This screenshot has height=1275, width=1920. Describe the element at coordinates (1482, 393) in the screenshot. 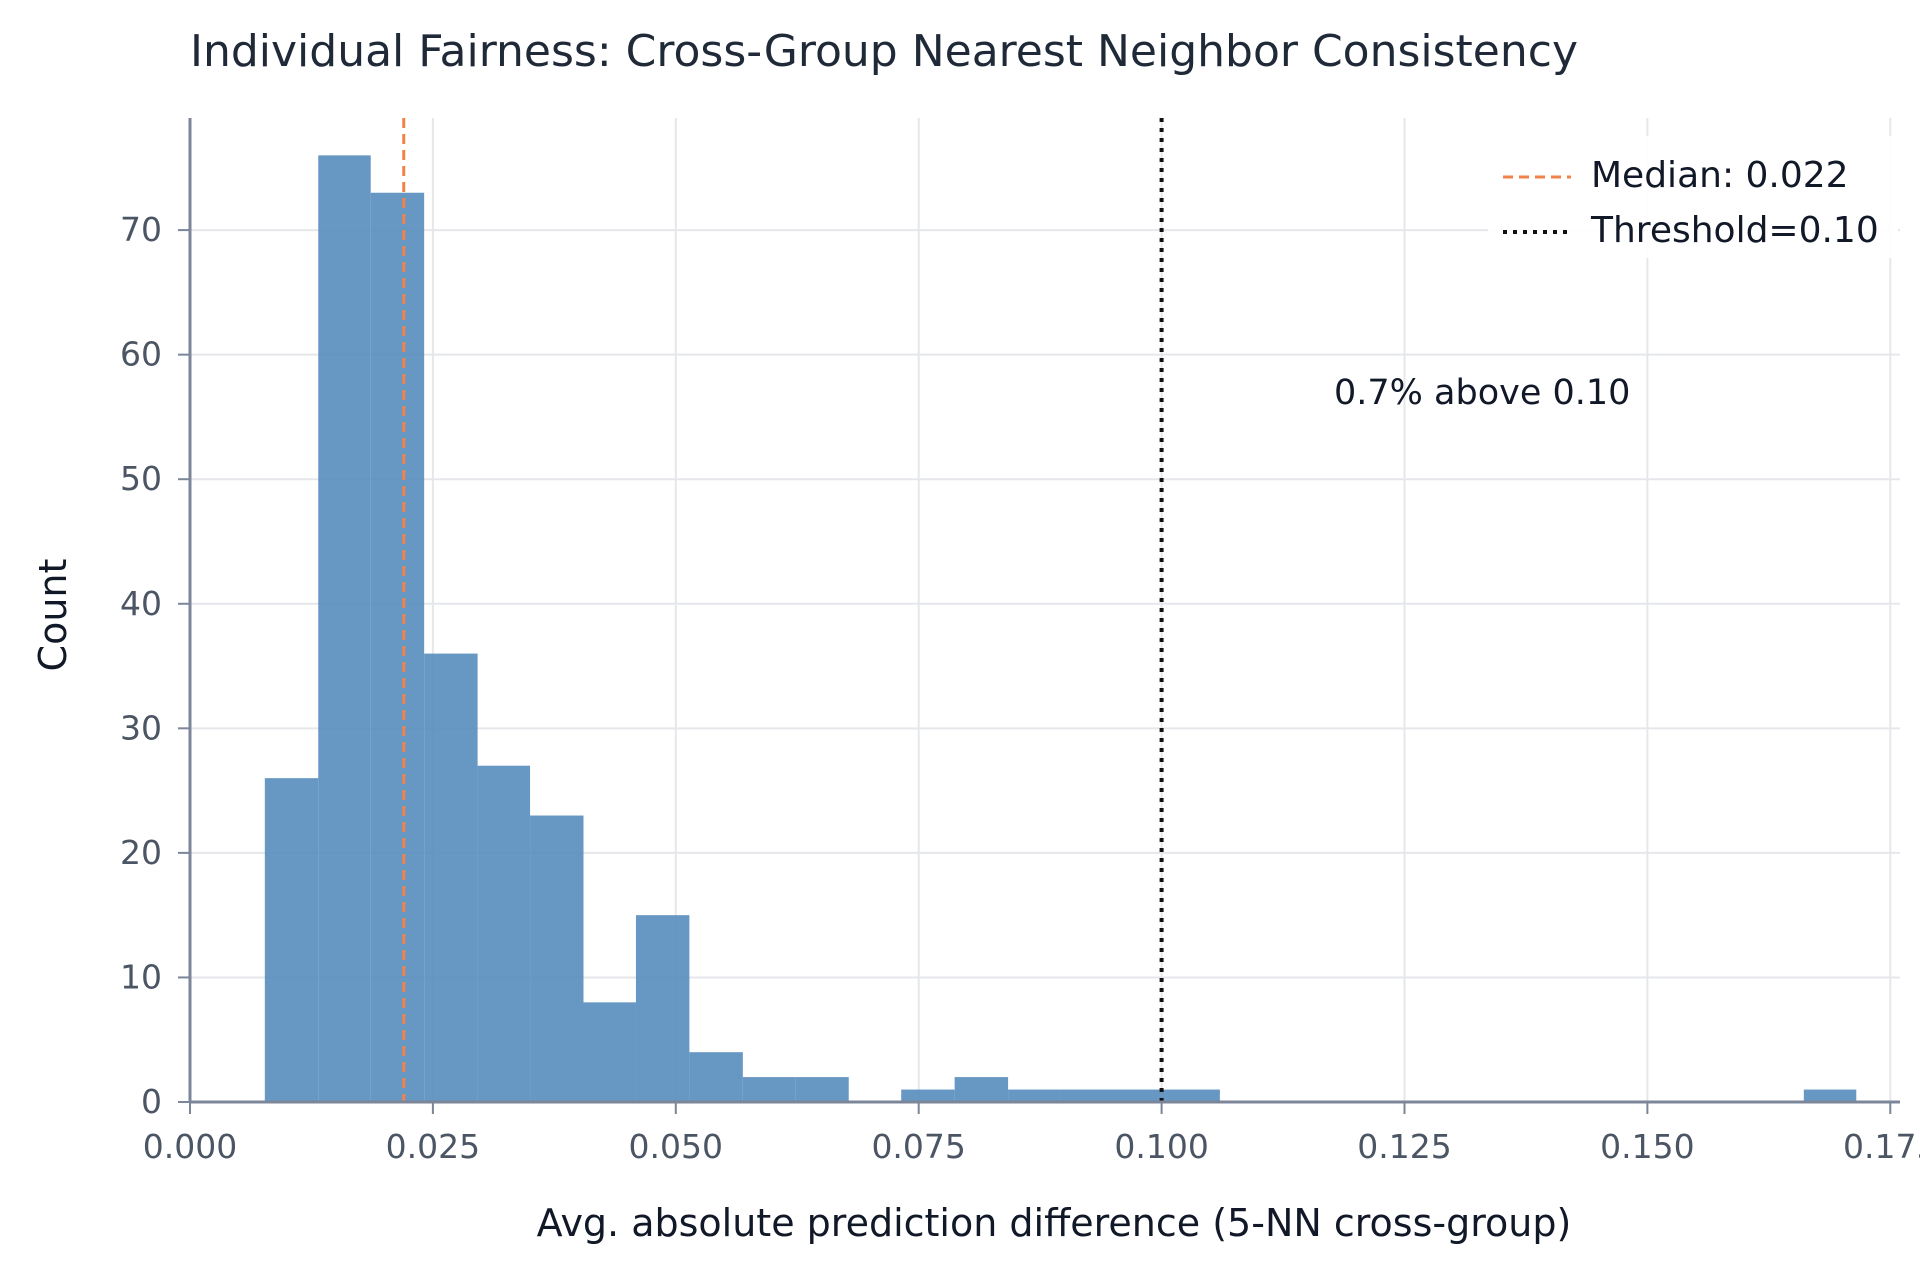

I see `annotation-text: 0.7% above 0.10` at that location.